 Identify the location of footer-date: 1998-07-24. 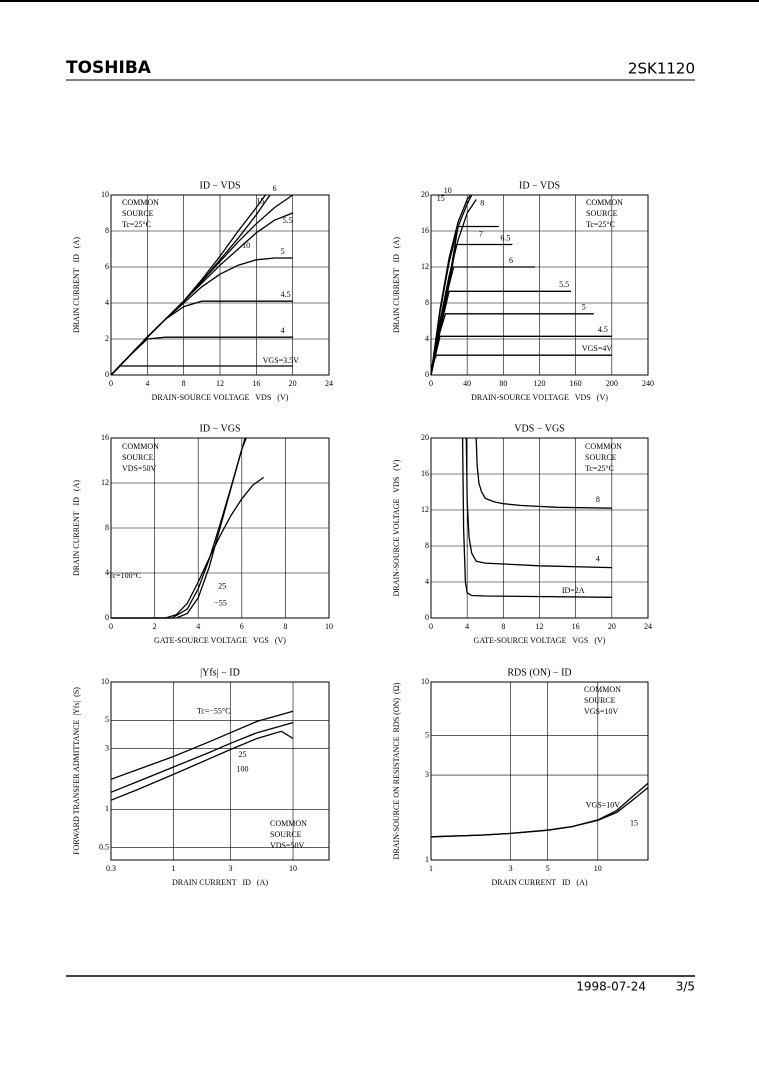
(611, 987).